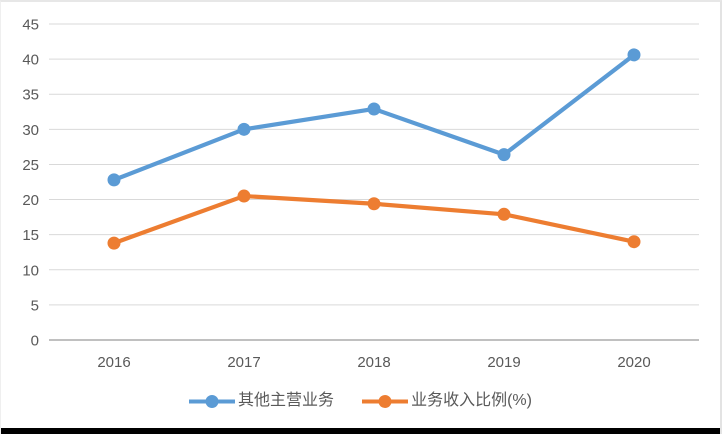  What do you see at coordinates (30, 25) in the screenshot?
I see `y-tick-label: 45` at bounding box center [30, 25].